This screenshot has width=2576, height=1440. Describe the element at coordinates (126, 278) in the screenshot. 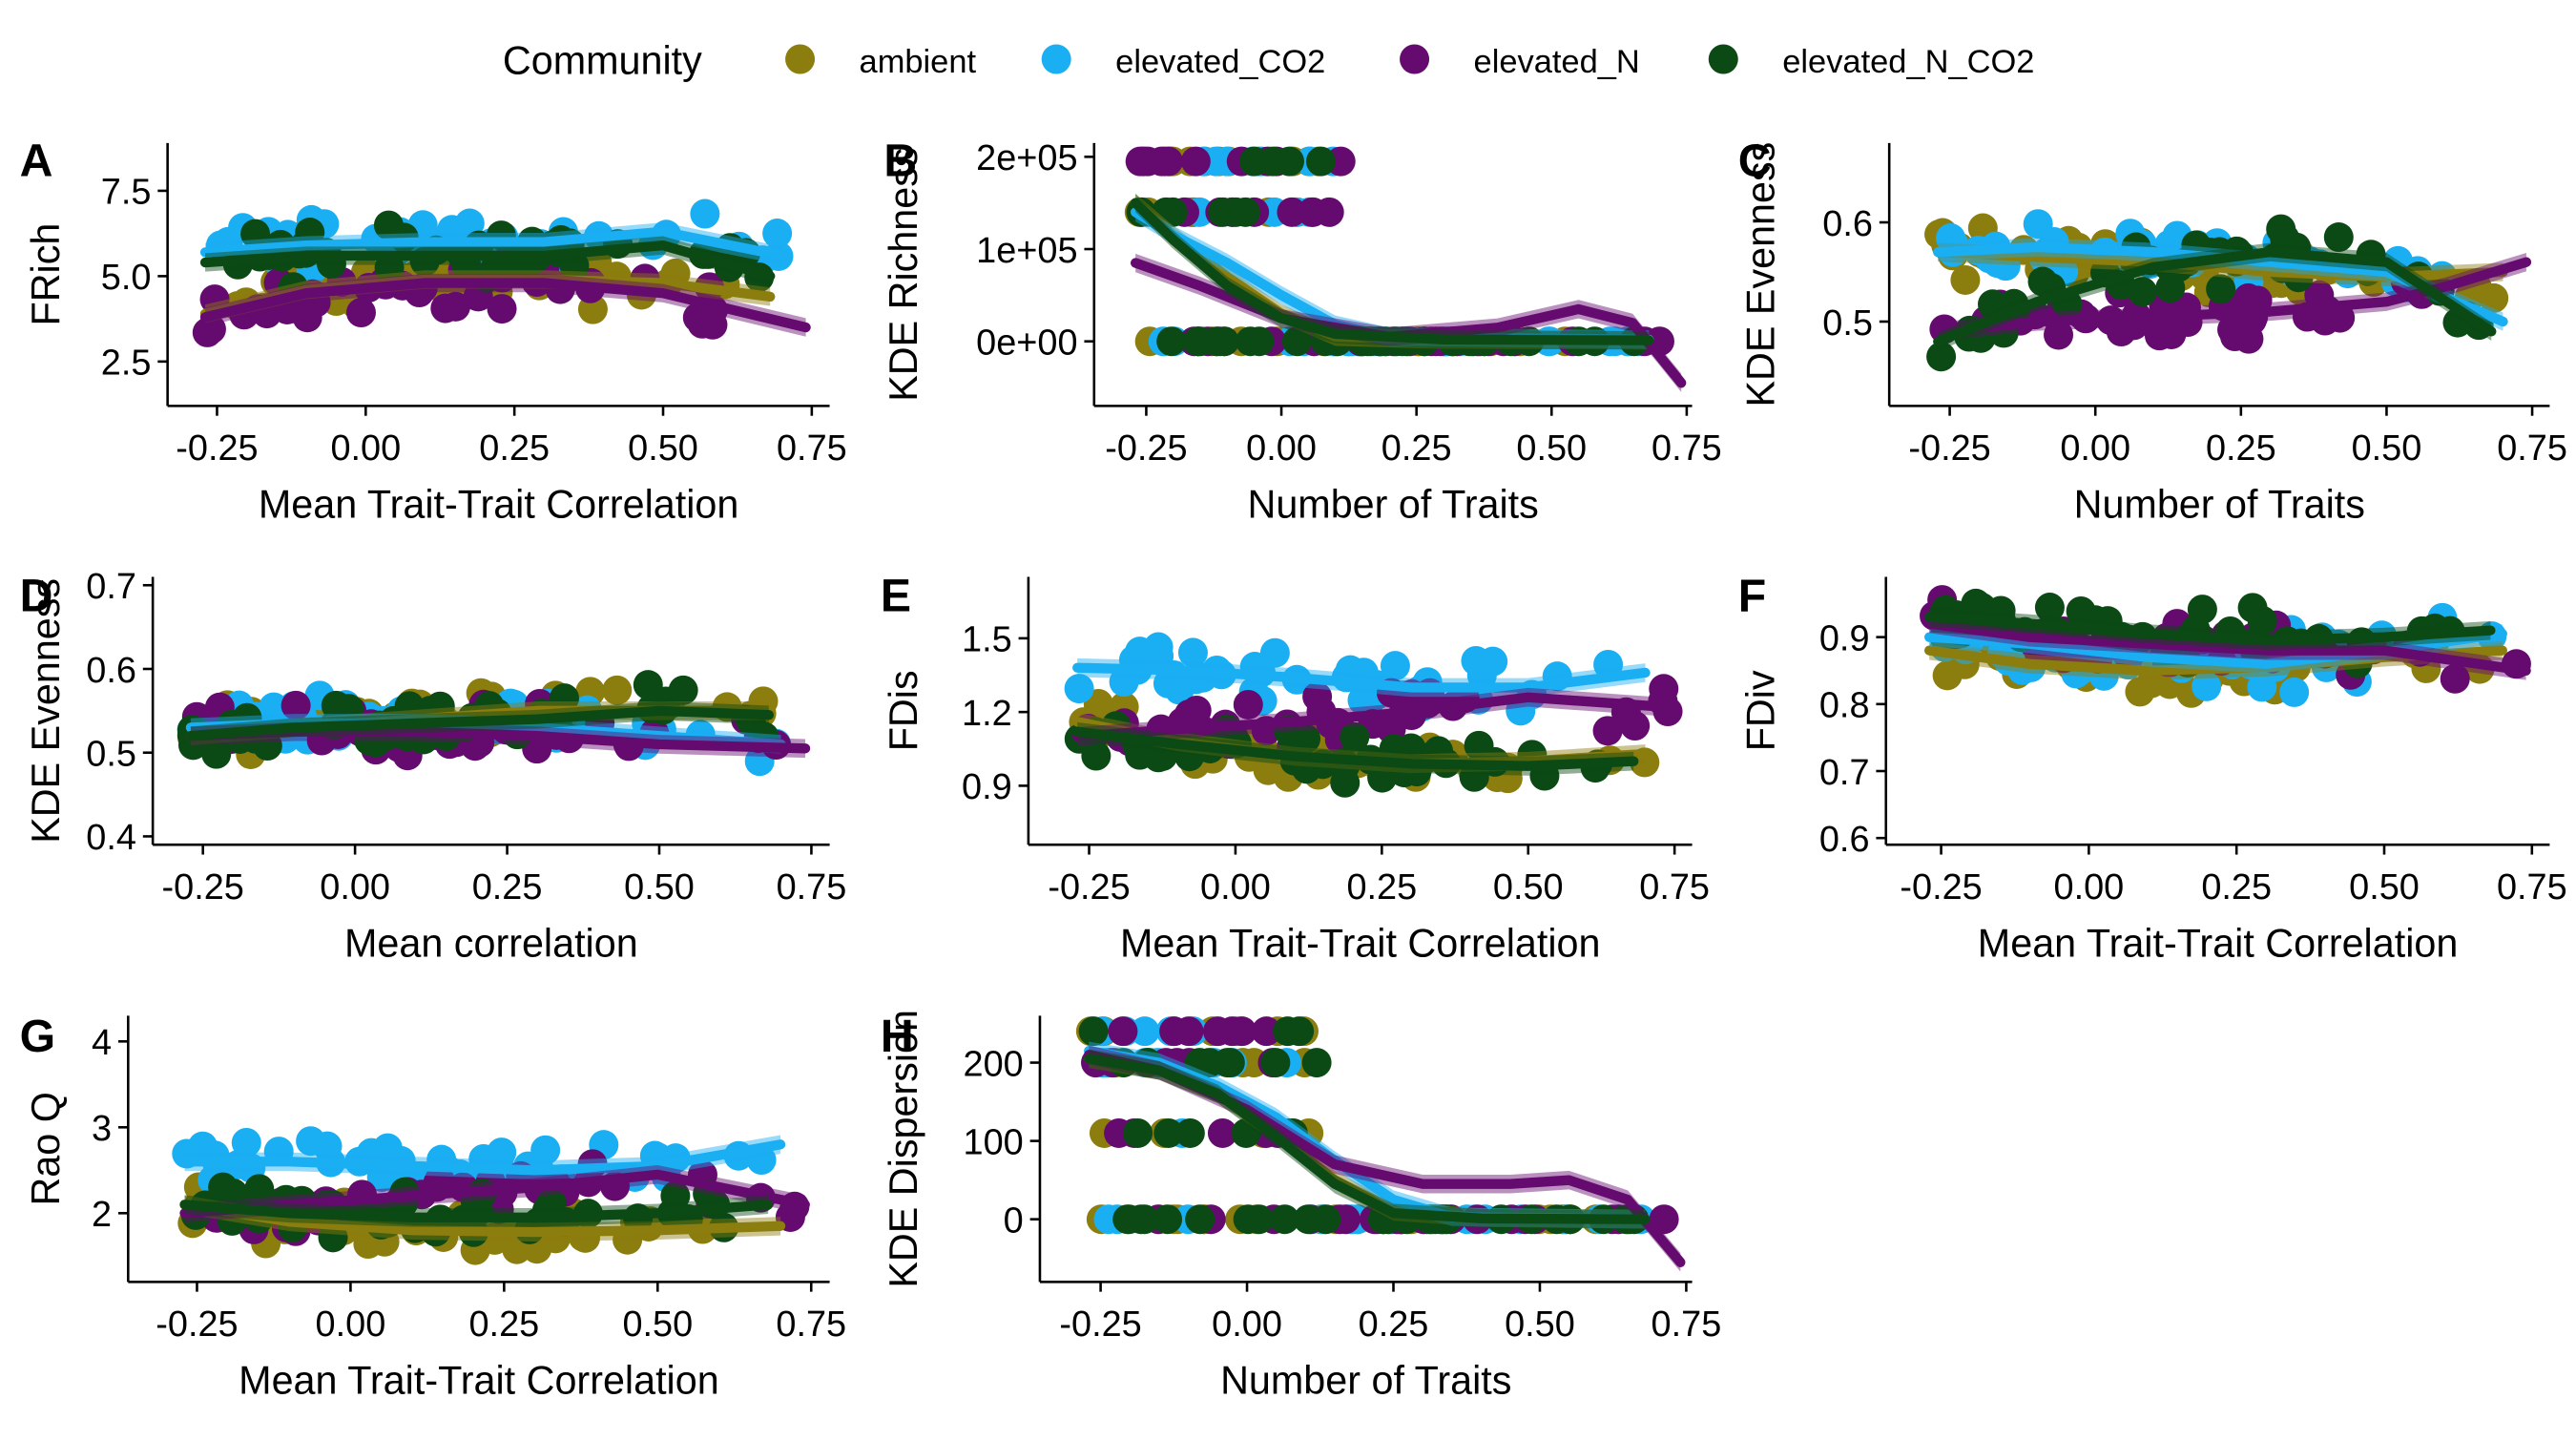

I see `y-tick-label: 5.0` at that location.